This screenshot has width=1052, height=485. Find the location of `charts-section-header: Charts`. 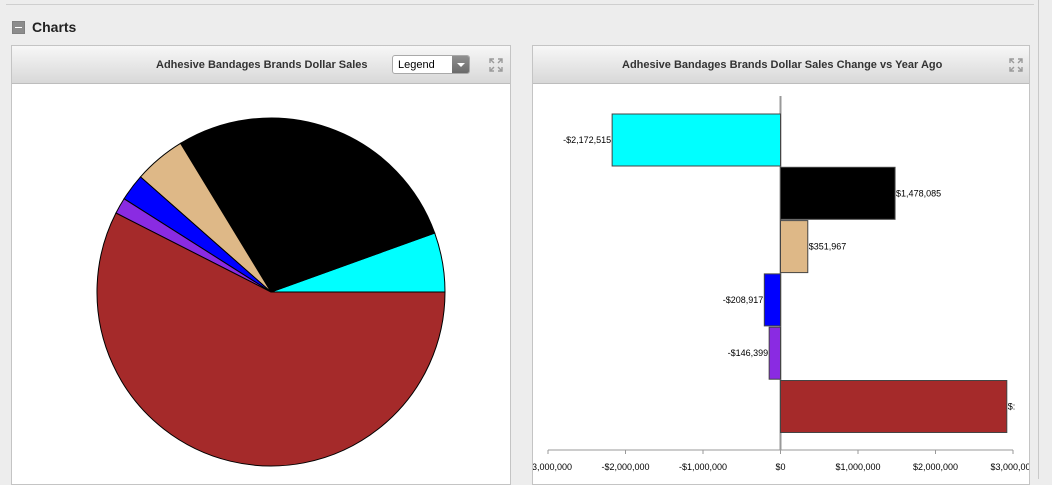

charts-section-header: Charts is located at coordinates (44, 27).